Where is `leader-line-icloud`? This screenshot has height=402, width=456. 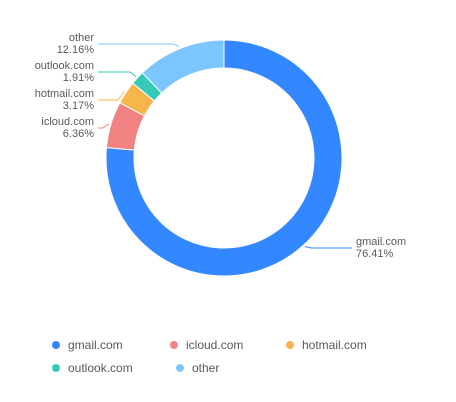
leader-line-icloud is located at coordinates (104, 126).